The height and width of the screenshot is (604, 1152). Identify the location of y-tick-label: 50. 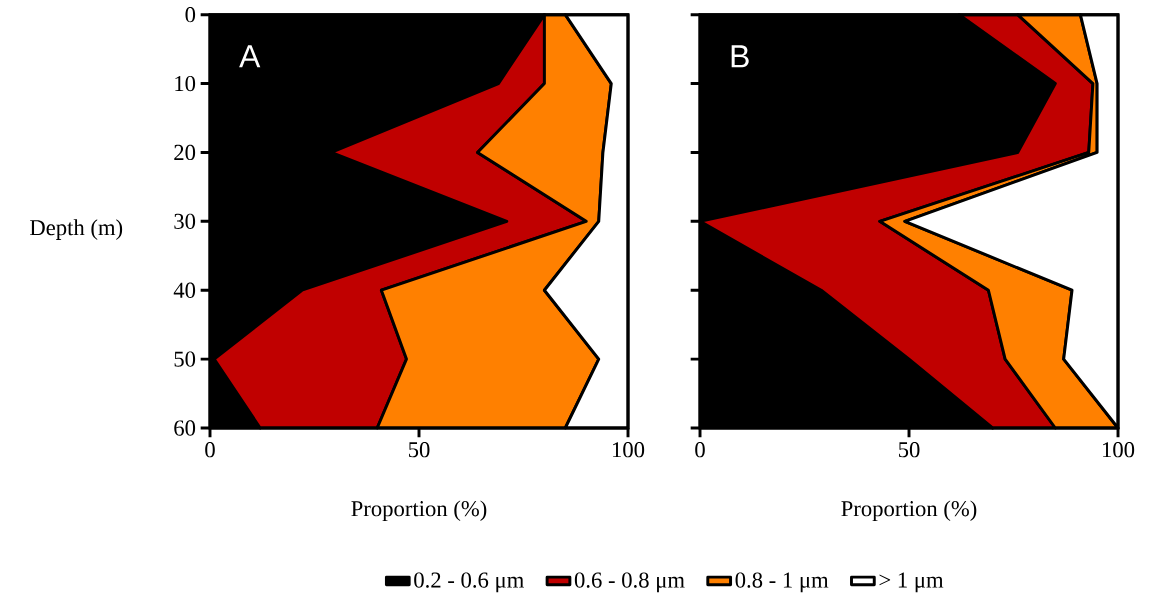
(185, 359).